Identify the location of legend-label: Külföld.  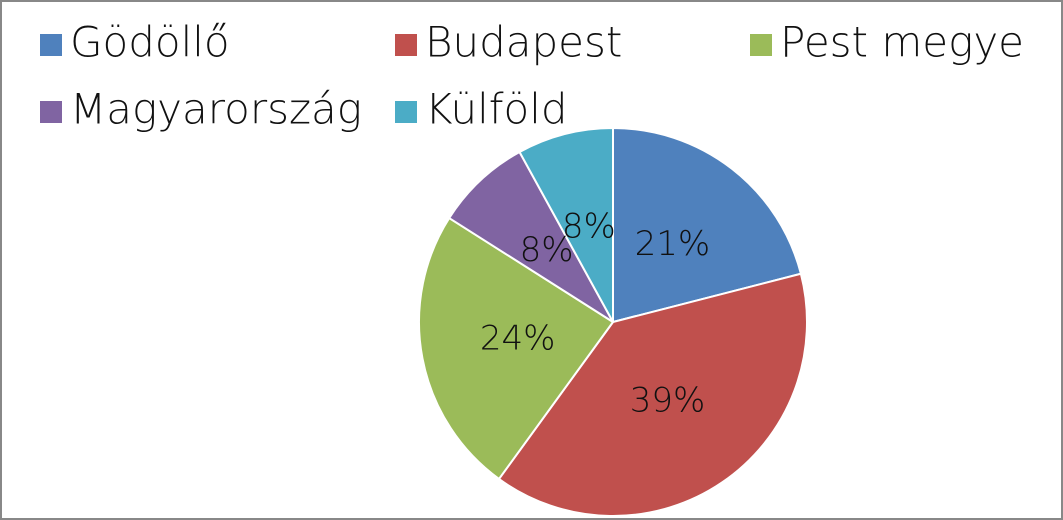
(496, 109).